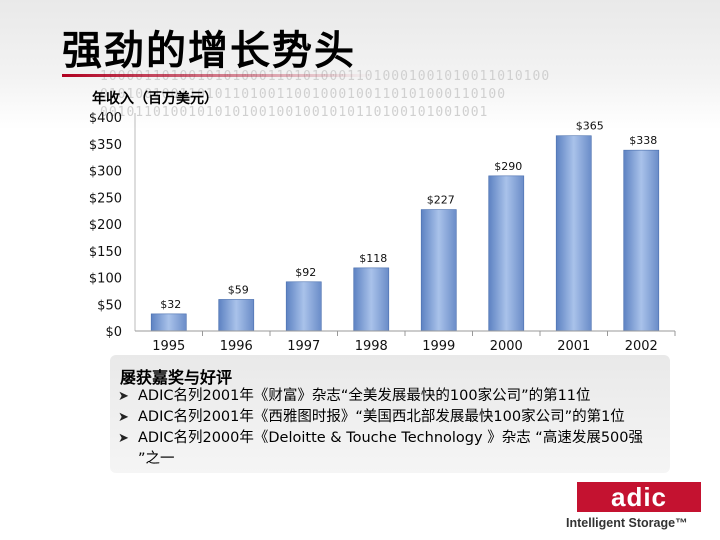 The width and height of the screenshot is (720, 540). What do you see at coordinates (109, 305) in the screenshot?
I see `y-tick-label: $50` at bounding box center [109, 305].